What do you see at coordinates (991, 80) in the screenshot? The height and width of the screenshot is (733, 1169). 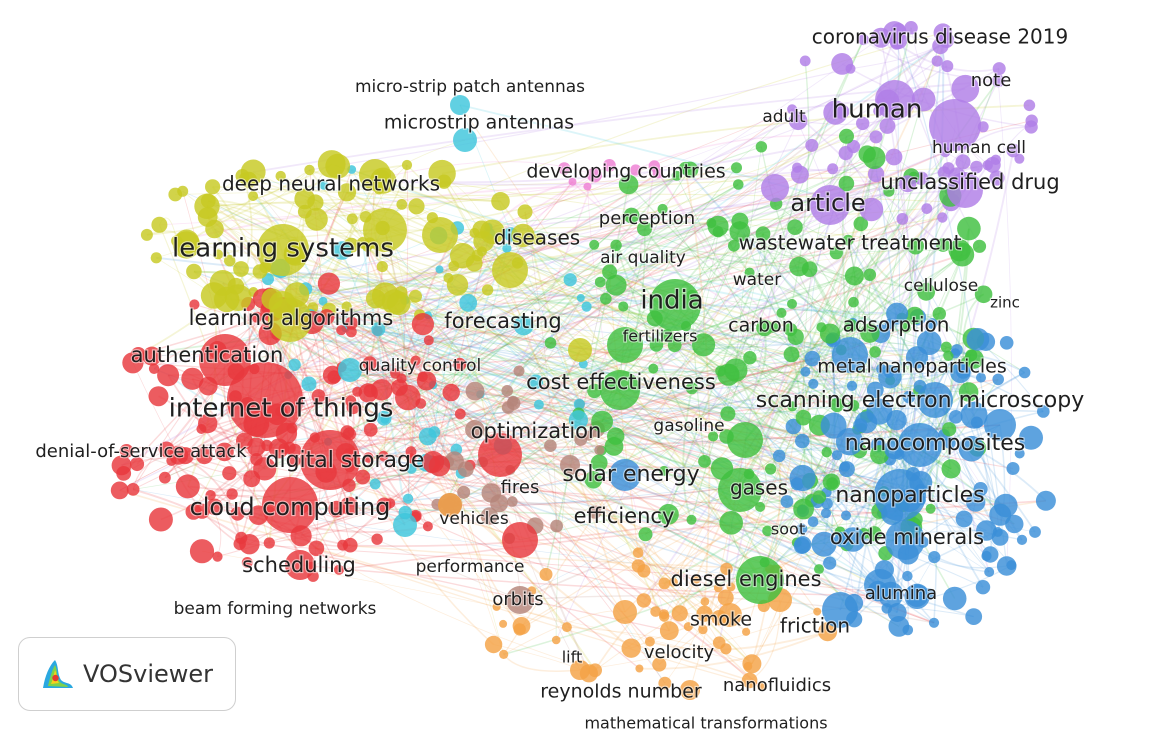 I see `keyword-label: note` at bounding box center [991, 80].